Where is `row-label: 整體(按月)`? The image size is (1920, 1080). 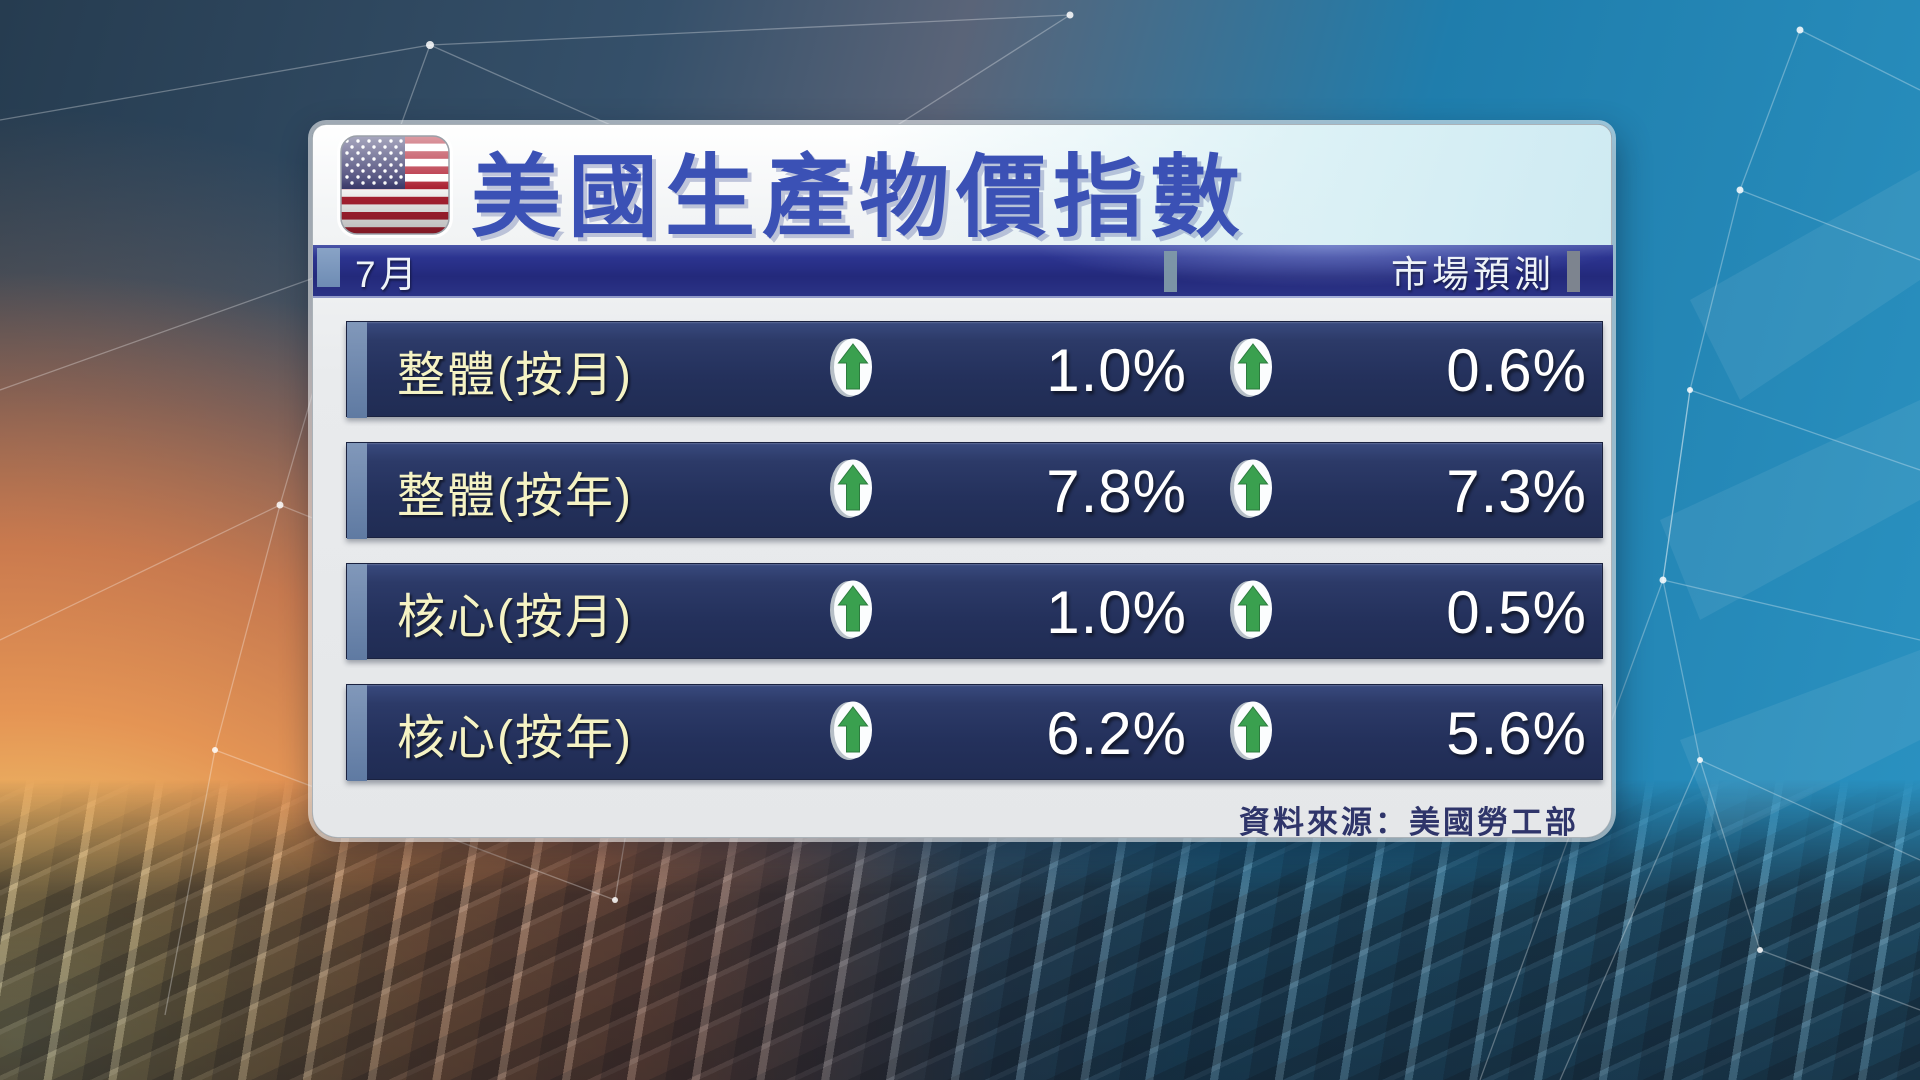
row-label: 整體(按月) is located at coordinates (515, 375).